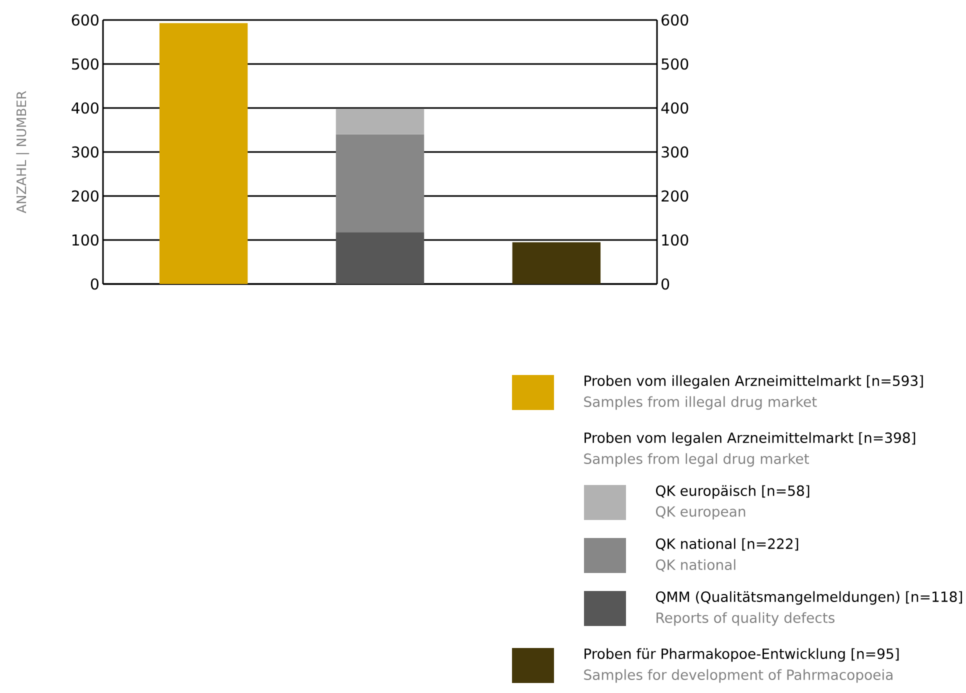 The image size is (966, 693). What do you see at coordinates (94, 284) in the screenshot?
I see `y-tick-label: 0` at bounding box center [94, 284].